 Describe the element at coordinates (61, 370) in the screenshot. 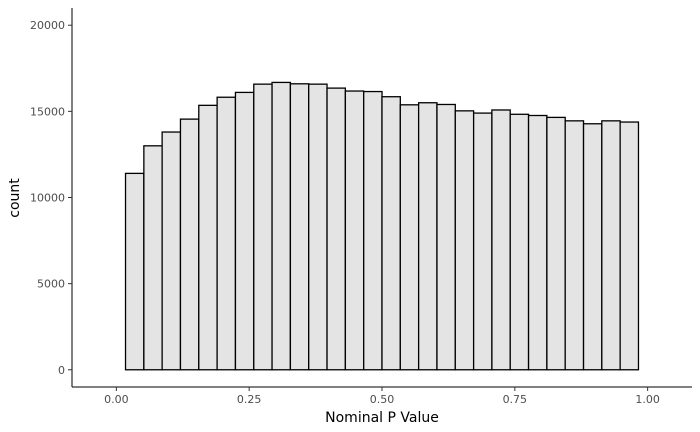

I see `y-tick-label: 0` at that location.